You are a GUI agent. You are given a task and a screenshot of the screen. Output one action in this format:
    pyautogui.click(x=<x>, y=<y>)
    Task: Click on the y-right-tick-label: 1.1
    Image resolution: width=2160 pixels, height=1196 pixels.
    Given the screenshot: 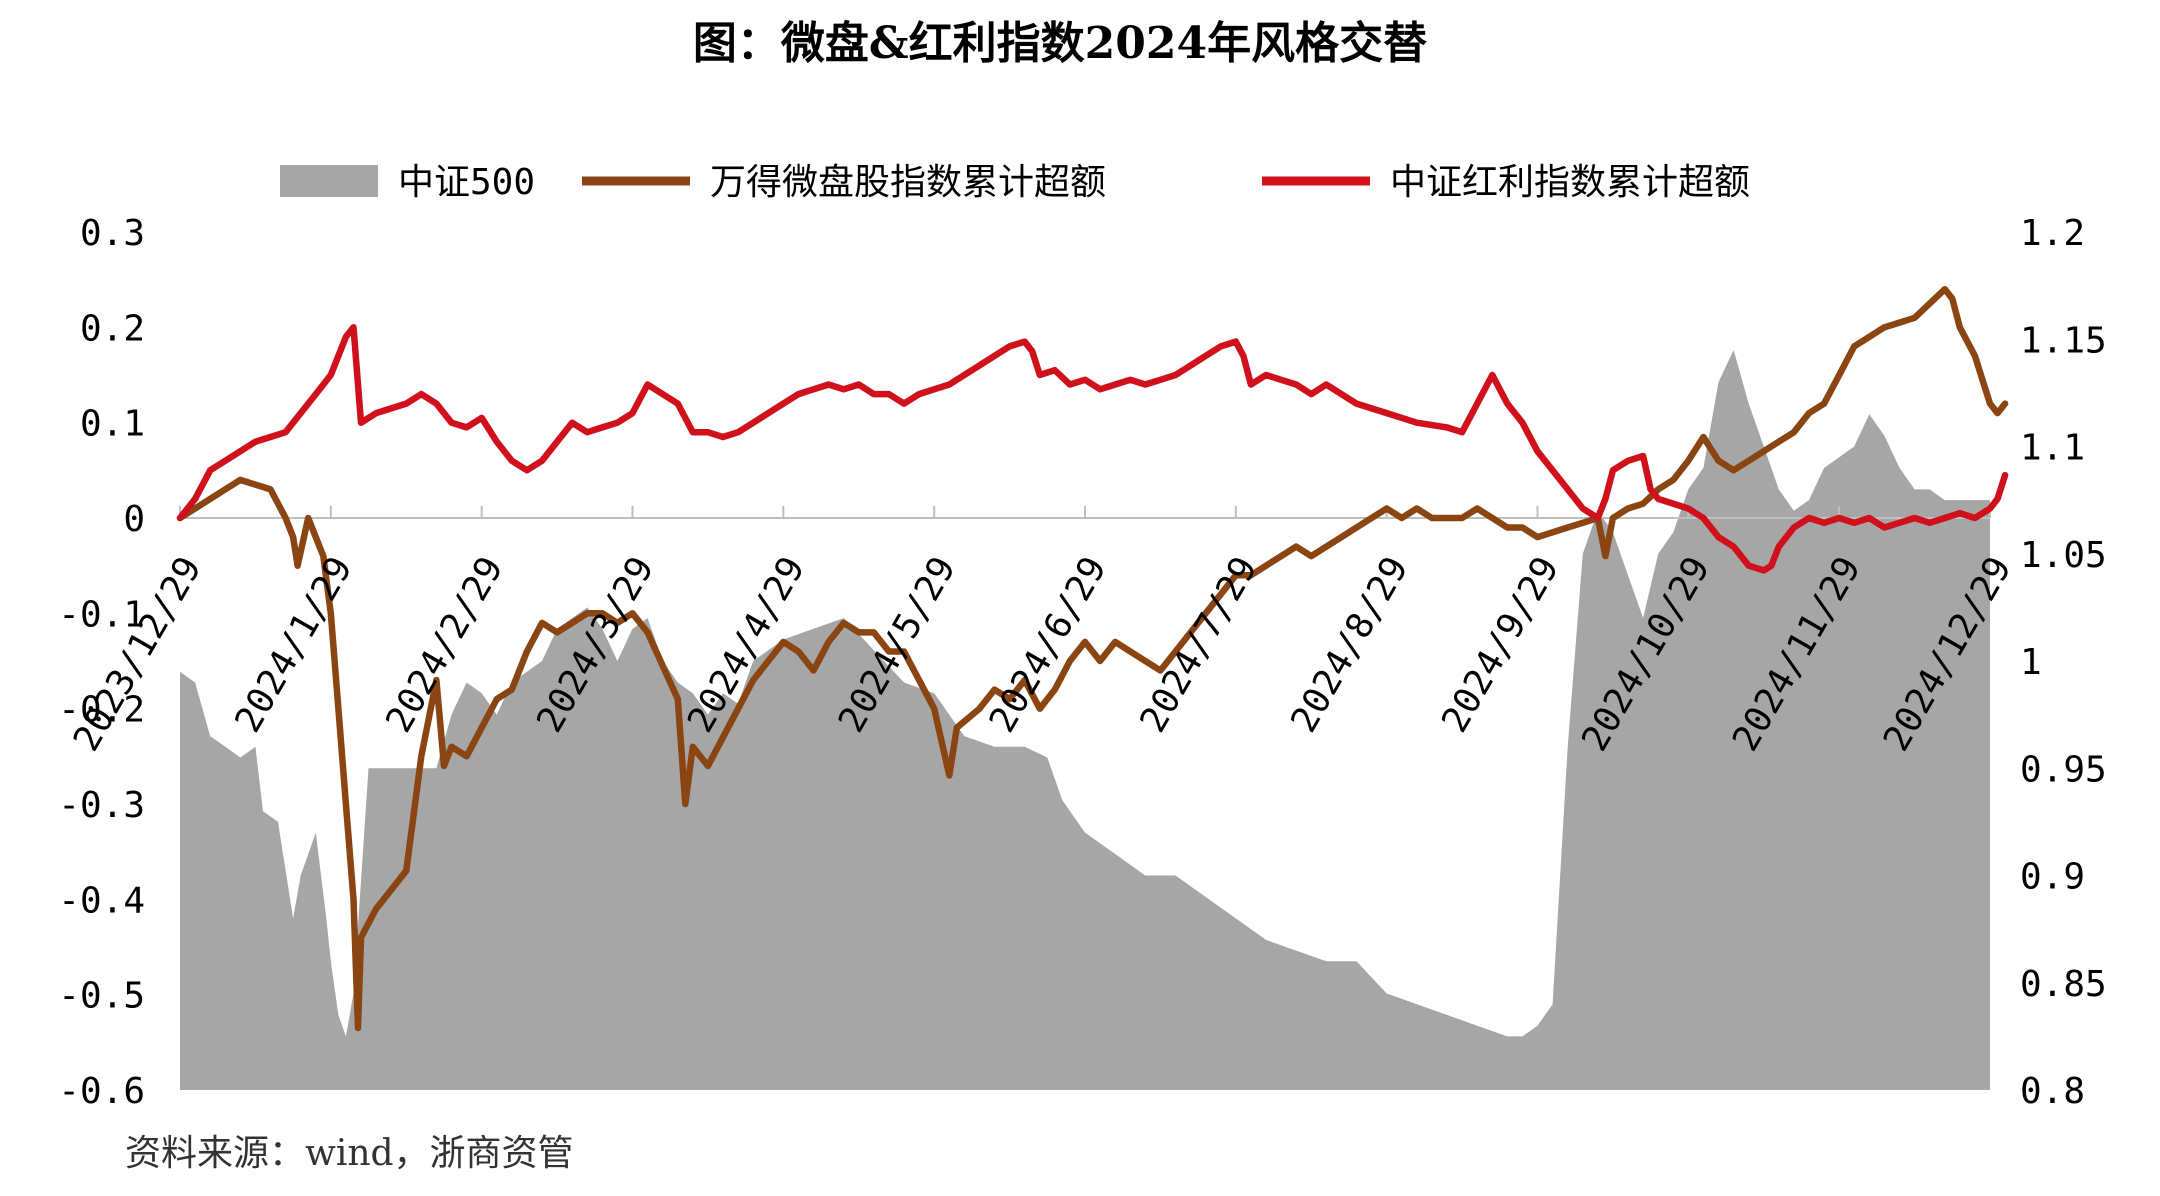 What is the action you would take?
    pyautogui.click(x=2052, y=448)
    